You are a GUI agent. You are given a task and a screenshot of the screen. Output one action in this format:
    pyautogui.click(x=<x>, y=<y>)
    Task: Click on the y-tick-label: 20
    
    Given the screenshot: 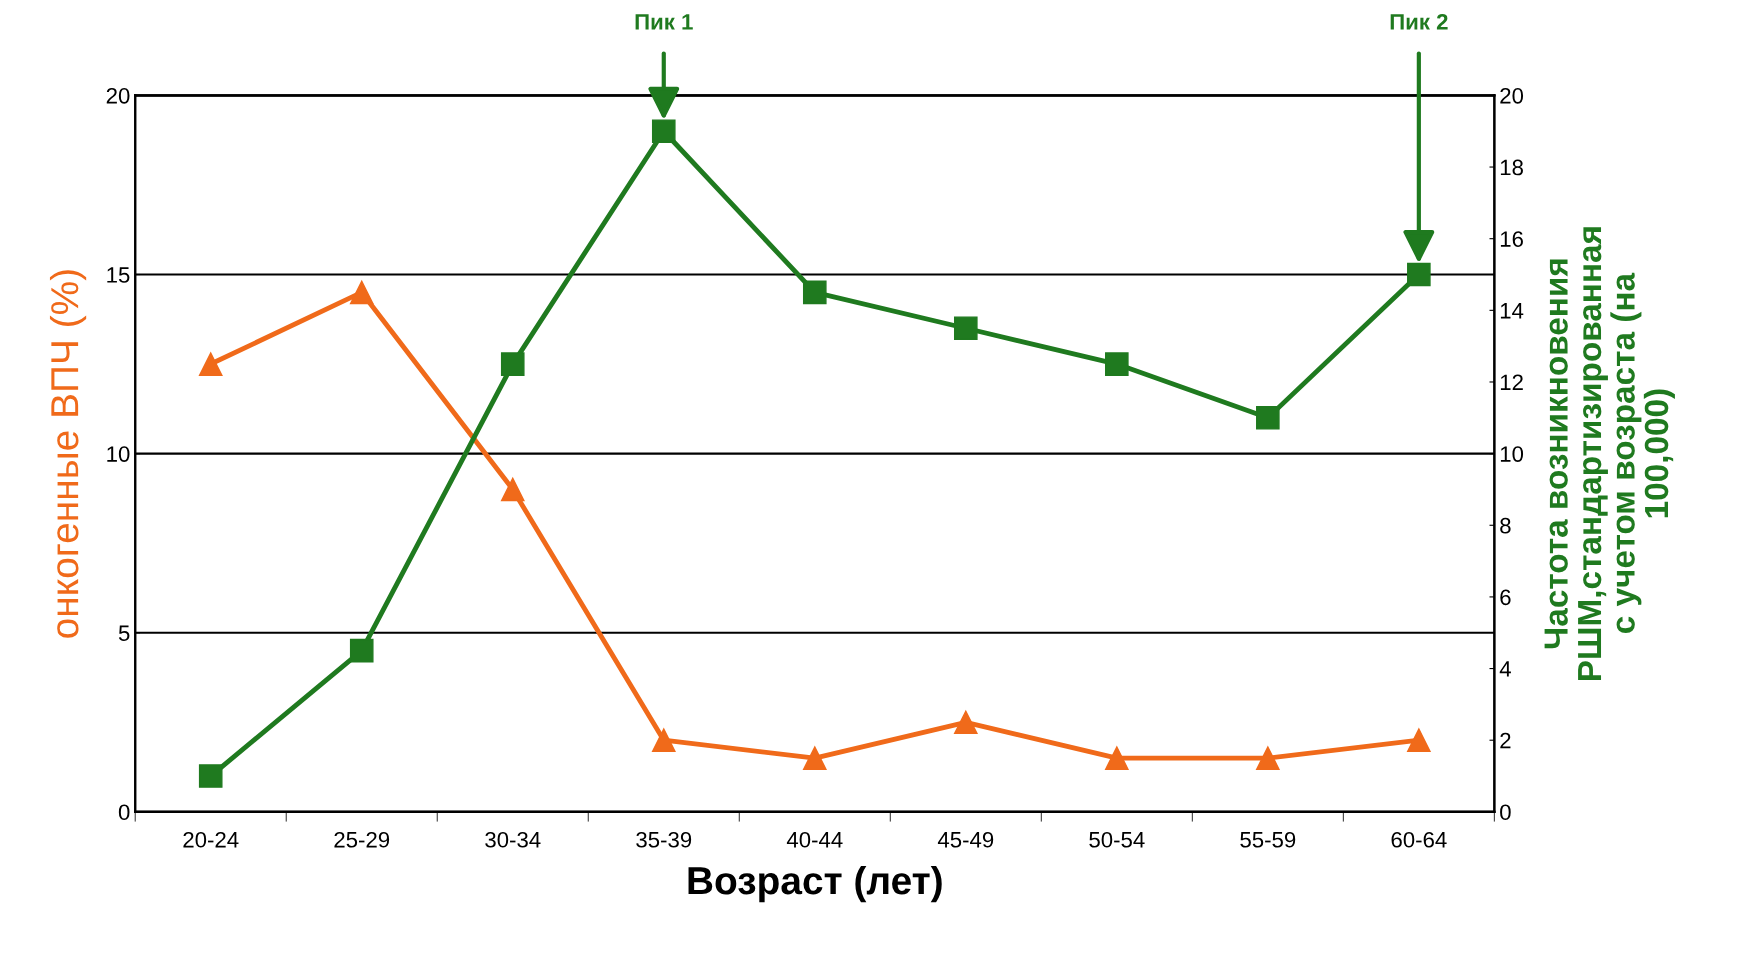 What is the action you would take?
    pyautogui.click(x=118, y=95)
    